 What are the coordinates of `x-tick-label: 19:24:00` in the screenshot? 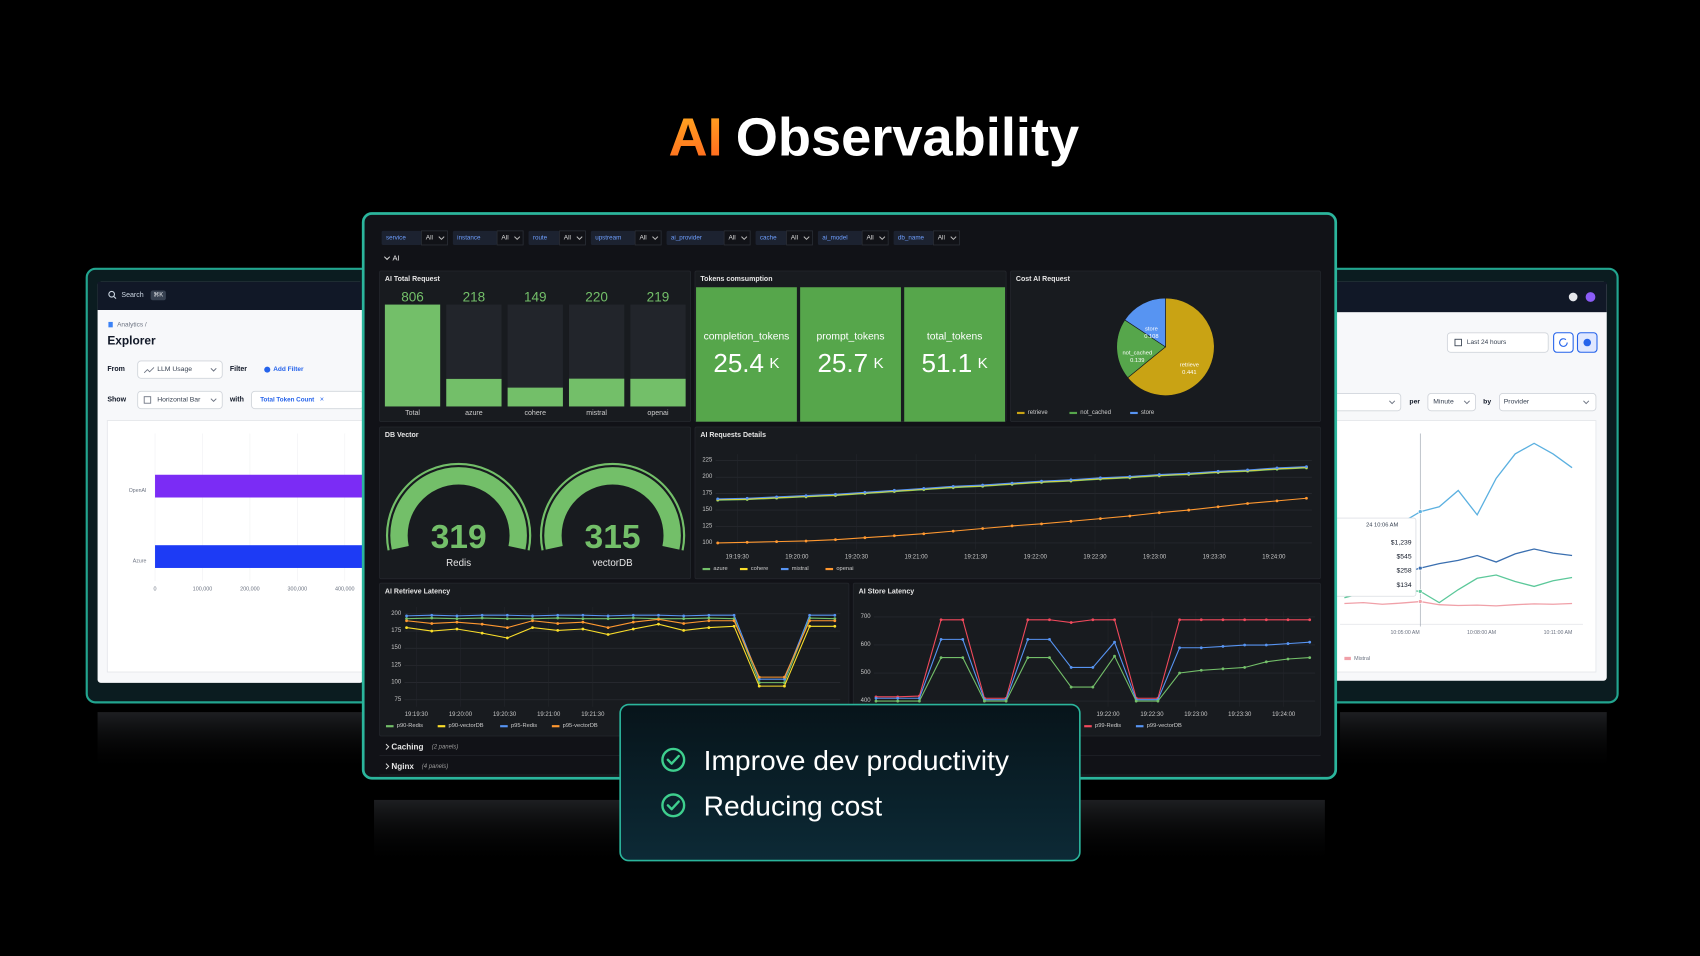 It's located at (1284, 715).